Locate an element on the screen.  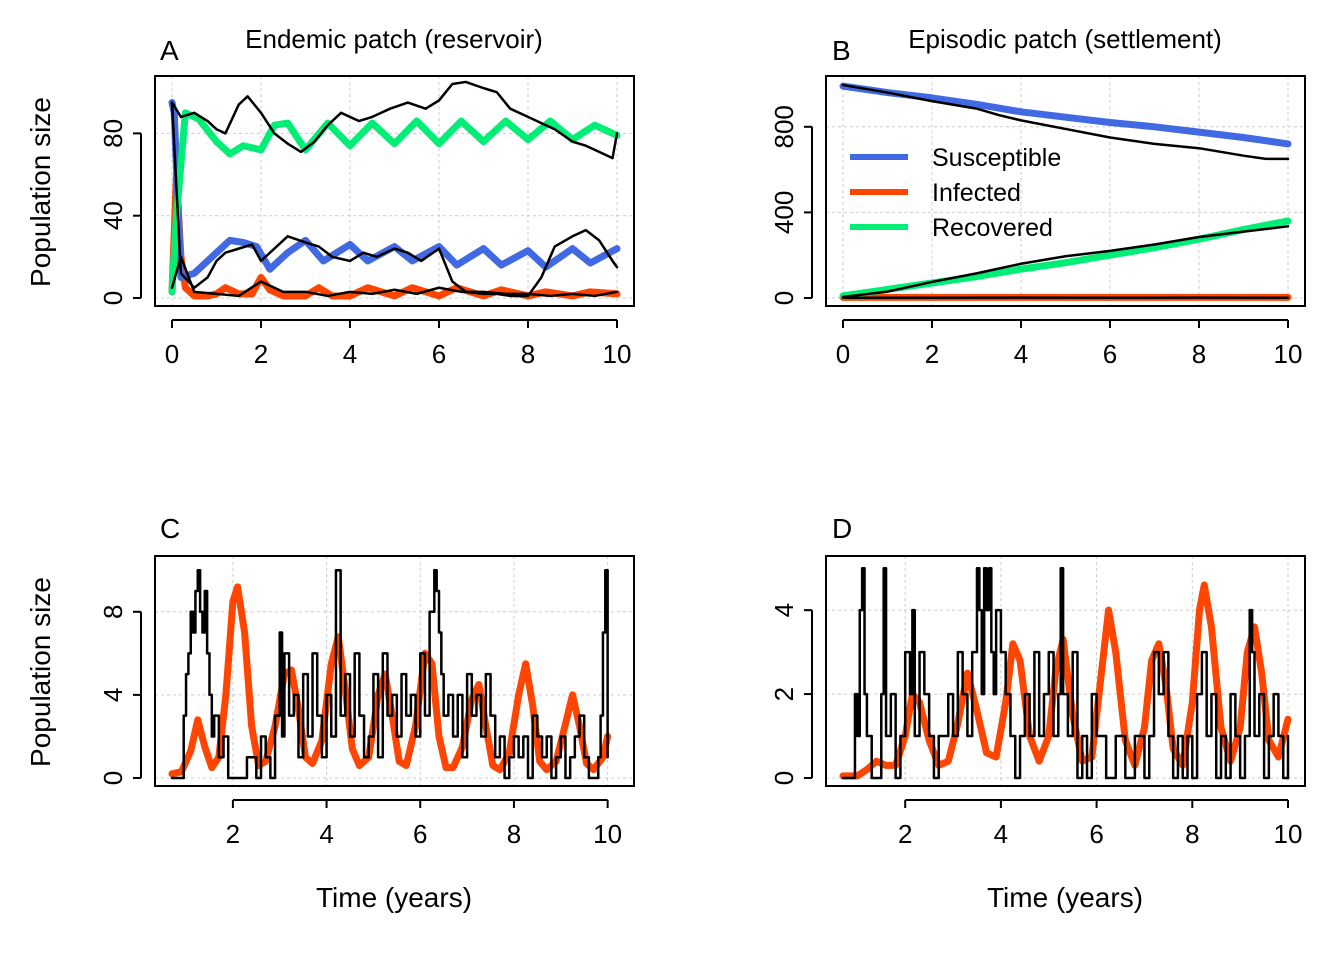
y-tick-label-c-2: 8 is located at coordinates (113, 612).